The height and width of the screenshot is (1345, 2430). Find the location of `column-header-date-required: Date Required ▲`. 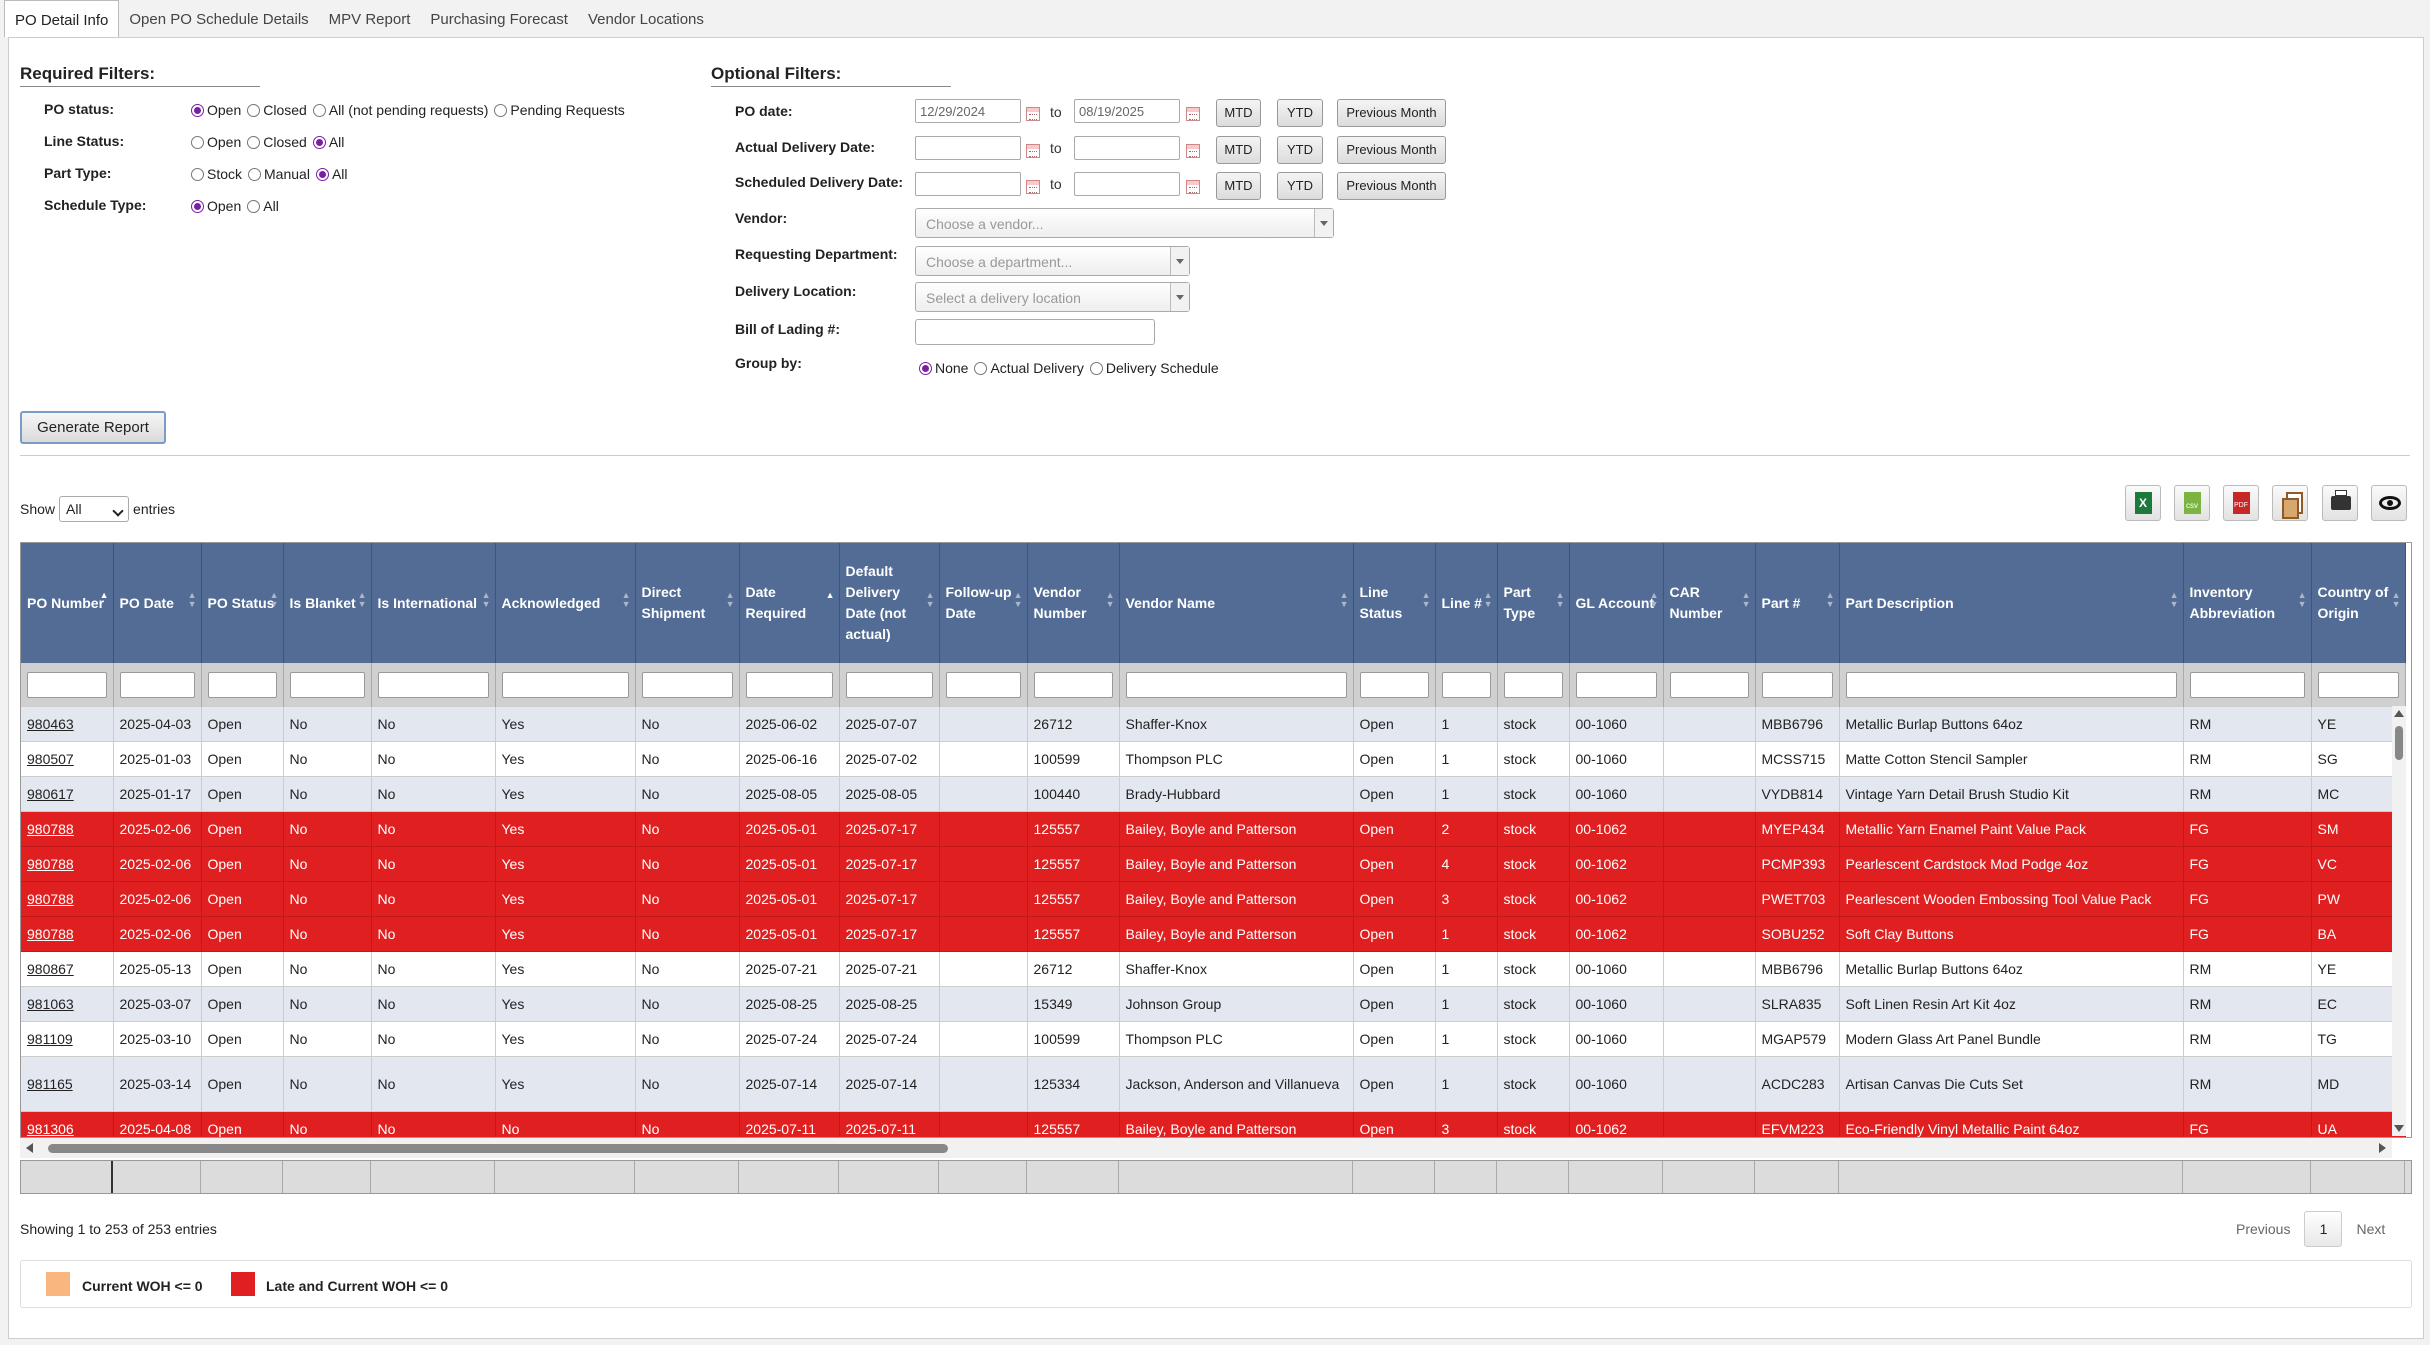

column-header-date-required: Date Required ▲ is located at coordinates (789, 603).